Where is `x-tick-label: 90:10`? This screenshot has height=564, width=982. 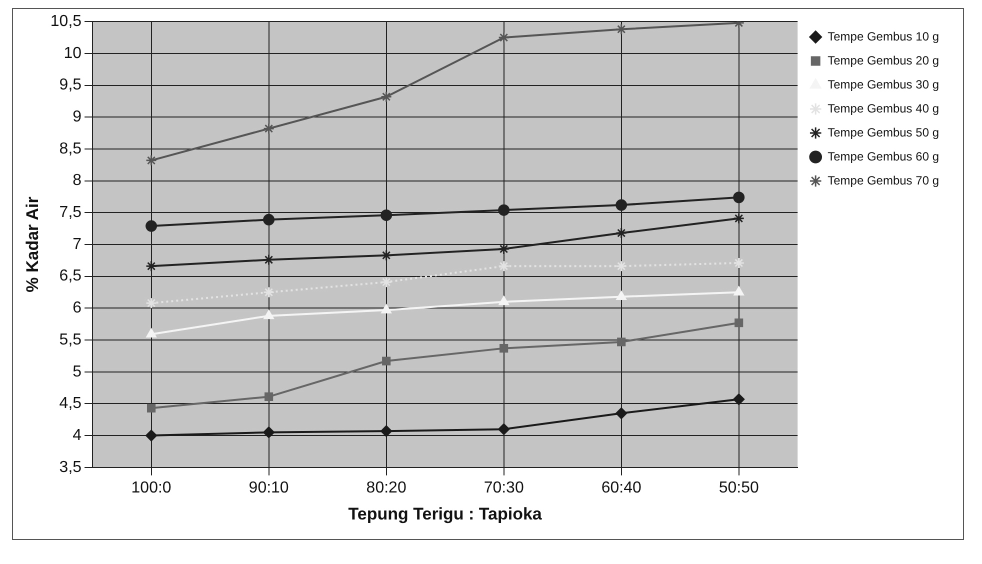
x-tick-label: 90:10 is located at coordinates (268, 487).